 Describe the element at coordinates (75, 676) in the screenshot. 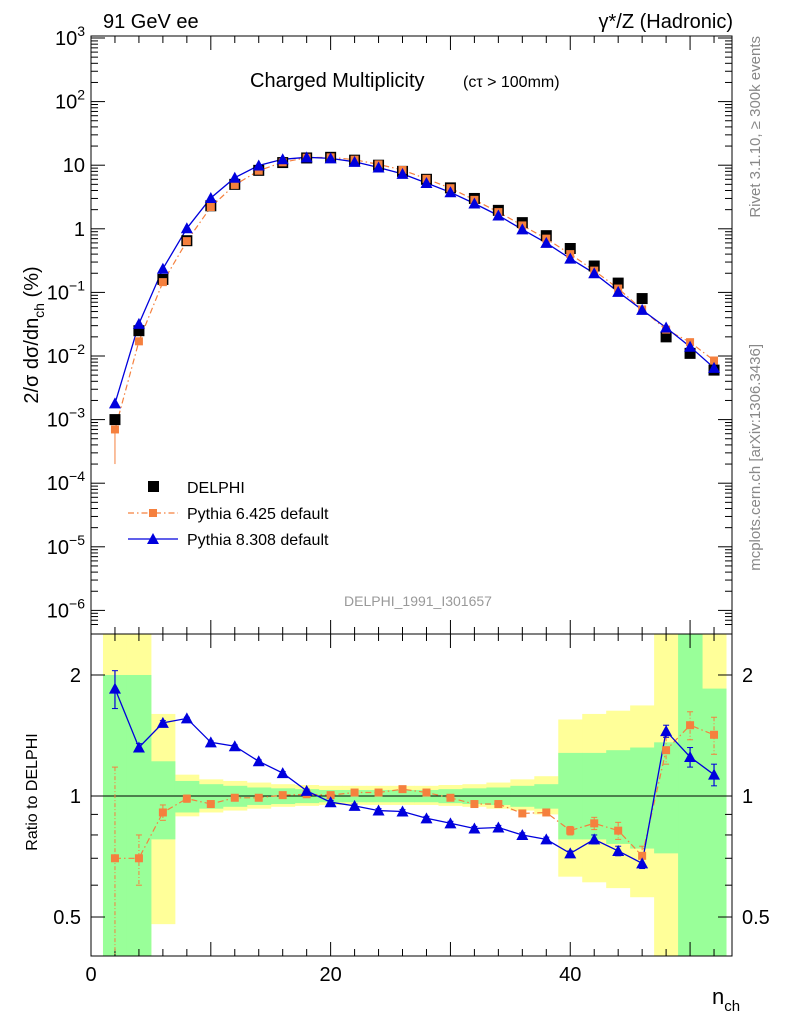

I see `ratio-y-tick-label-left: 2` at that location.